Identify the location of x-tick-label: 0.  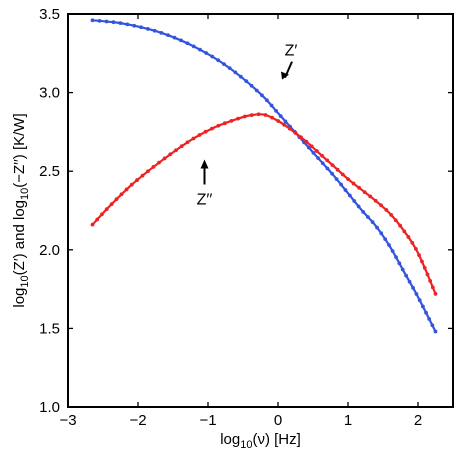
(278, 420).